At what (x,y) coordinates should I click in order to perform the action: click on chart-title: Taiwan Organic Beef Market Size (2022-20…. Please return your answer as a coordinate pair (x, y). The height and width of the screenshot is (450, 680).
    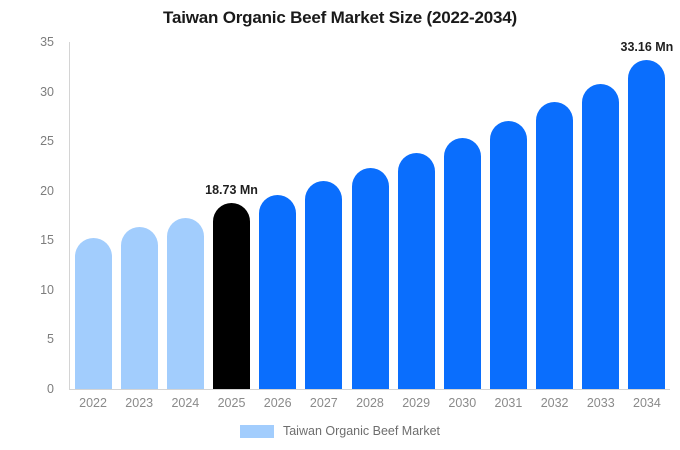
    Looking at the image, I should click on (340, 17).